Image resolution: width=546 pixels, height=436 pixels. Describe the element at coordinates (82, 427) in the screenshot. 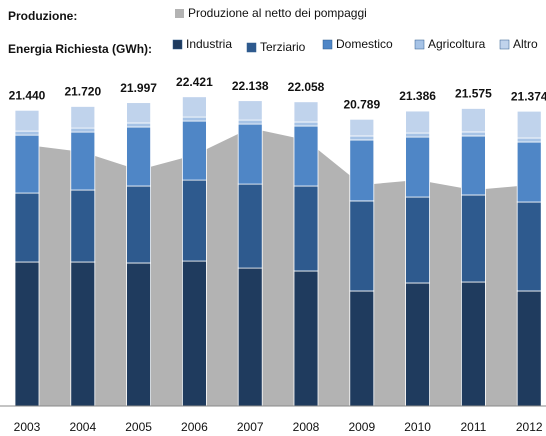

I see `x-tick-label: 2004` at that location.